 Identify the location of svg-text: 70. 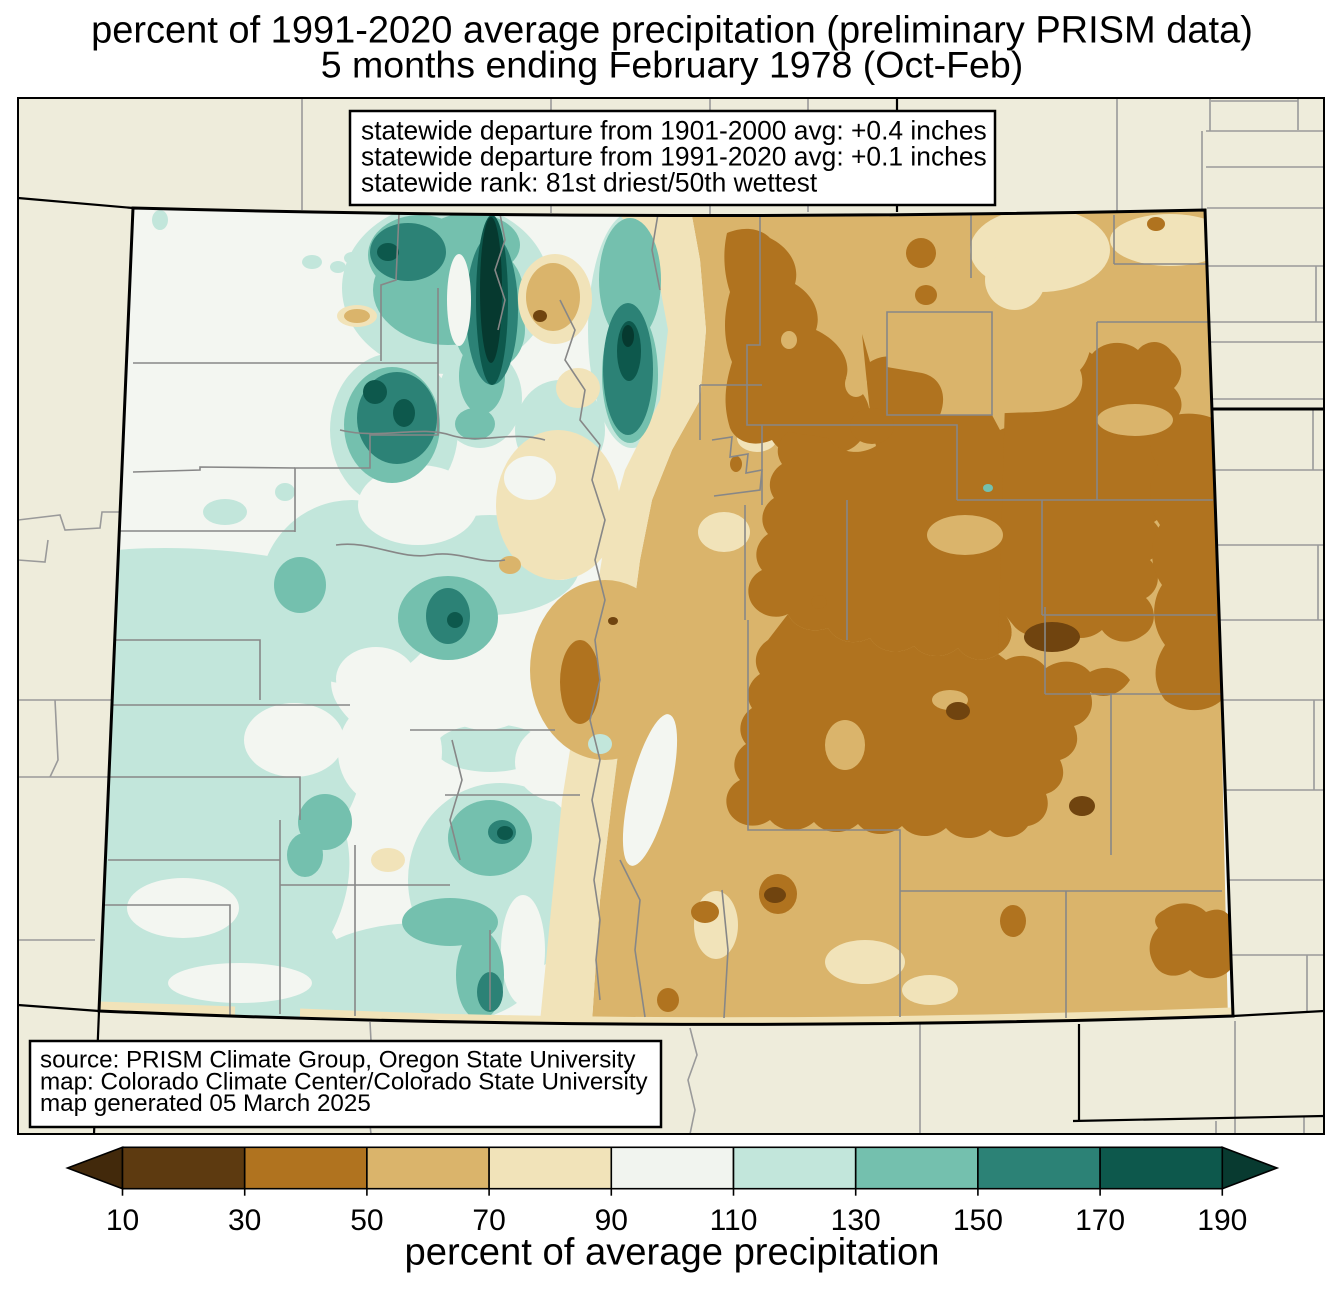
(488, 1220).